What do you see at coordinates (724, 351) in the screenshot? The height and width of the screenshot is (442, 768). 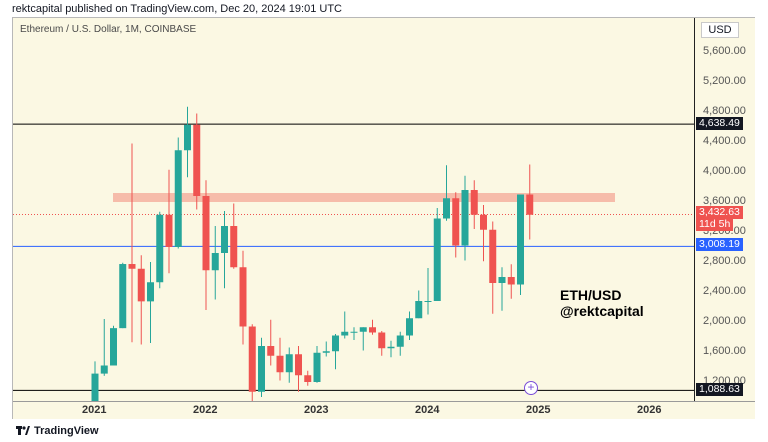 I see `y-tick-label: 1,600.00` at bounding box center [724, 351].